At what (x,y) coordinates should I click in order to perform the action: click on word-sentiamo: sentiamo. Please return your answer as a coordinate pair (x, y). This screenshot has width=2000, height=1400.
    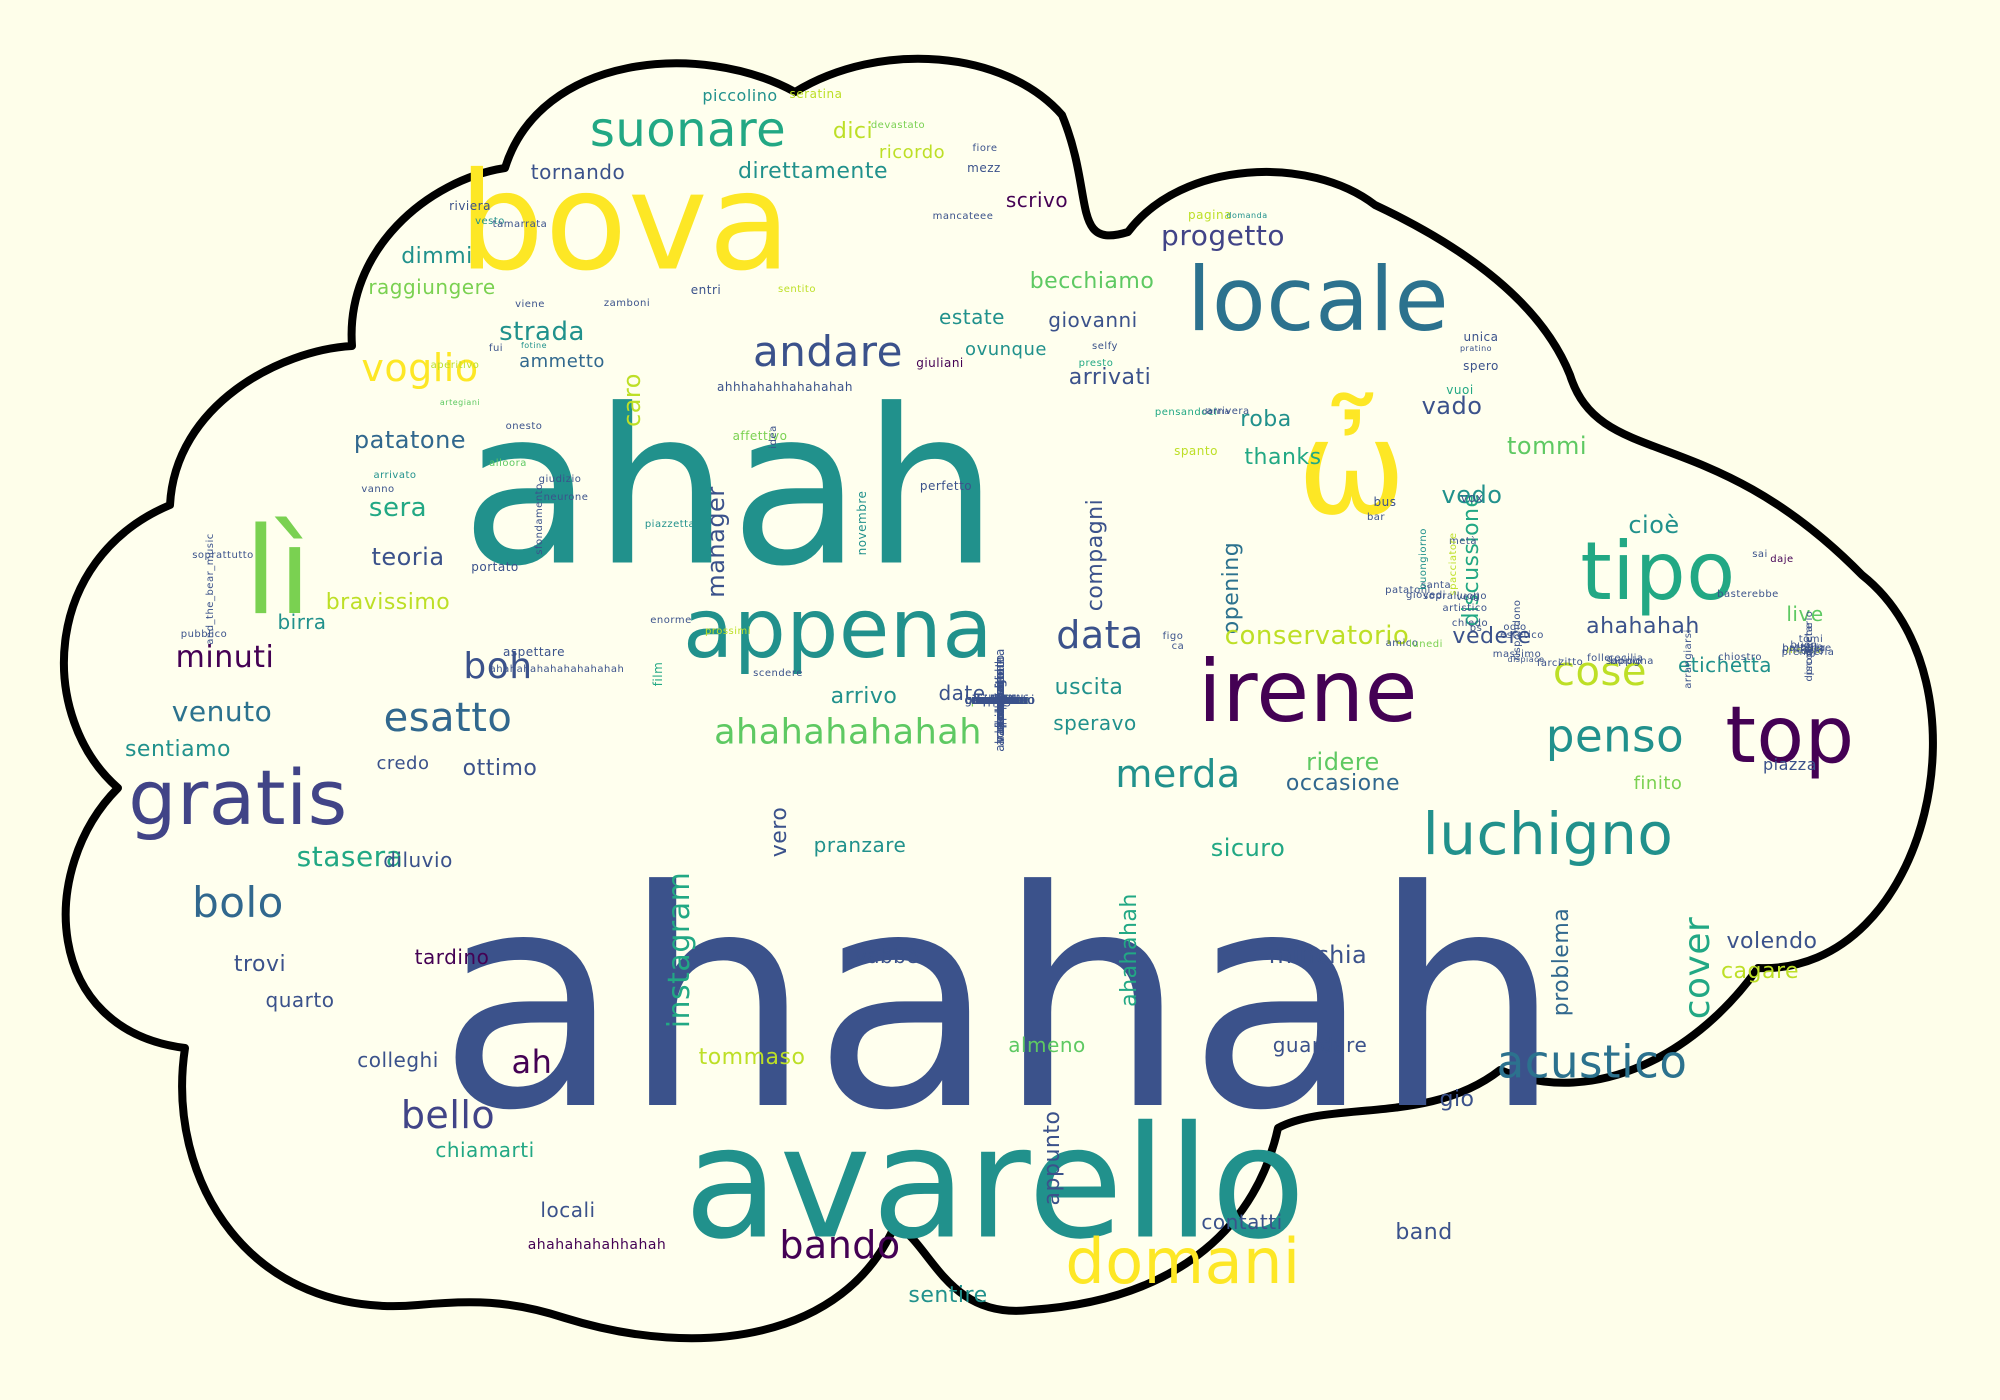
    Looking at the image, I should click on (178, 749).